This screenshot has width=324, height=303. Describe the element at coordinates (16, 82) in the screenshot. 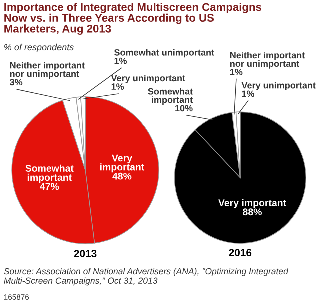

I see `data-label: 3%` at that location.